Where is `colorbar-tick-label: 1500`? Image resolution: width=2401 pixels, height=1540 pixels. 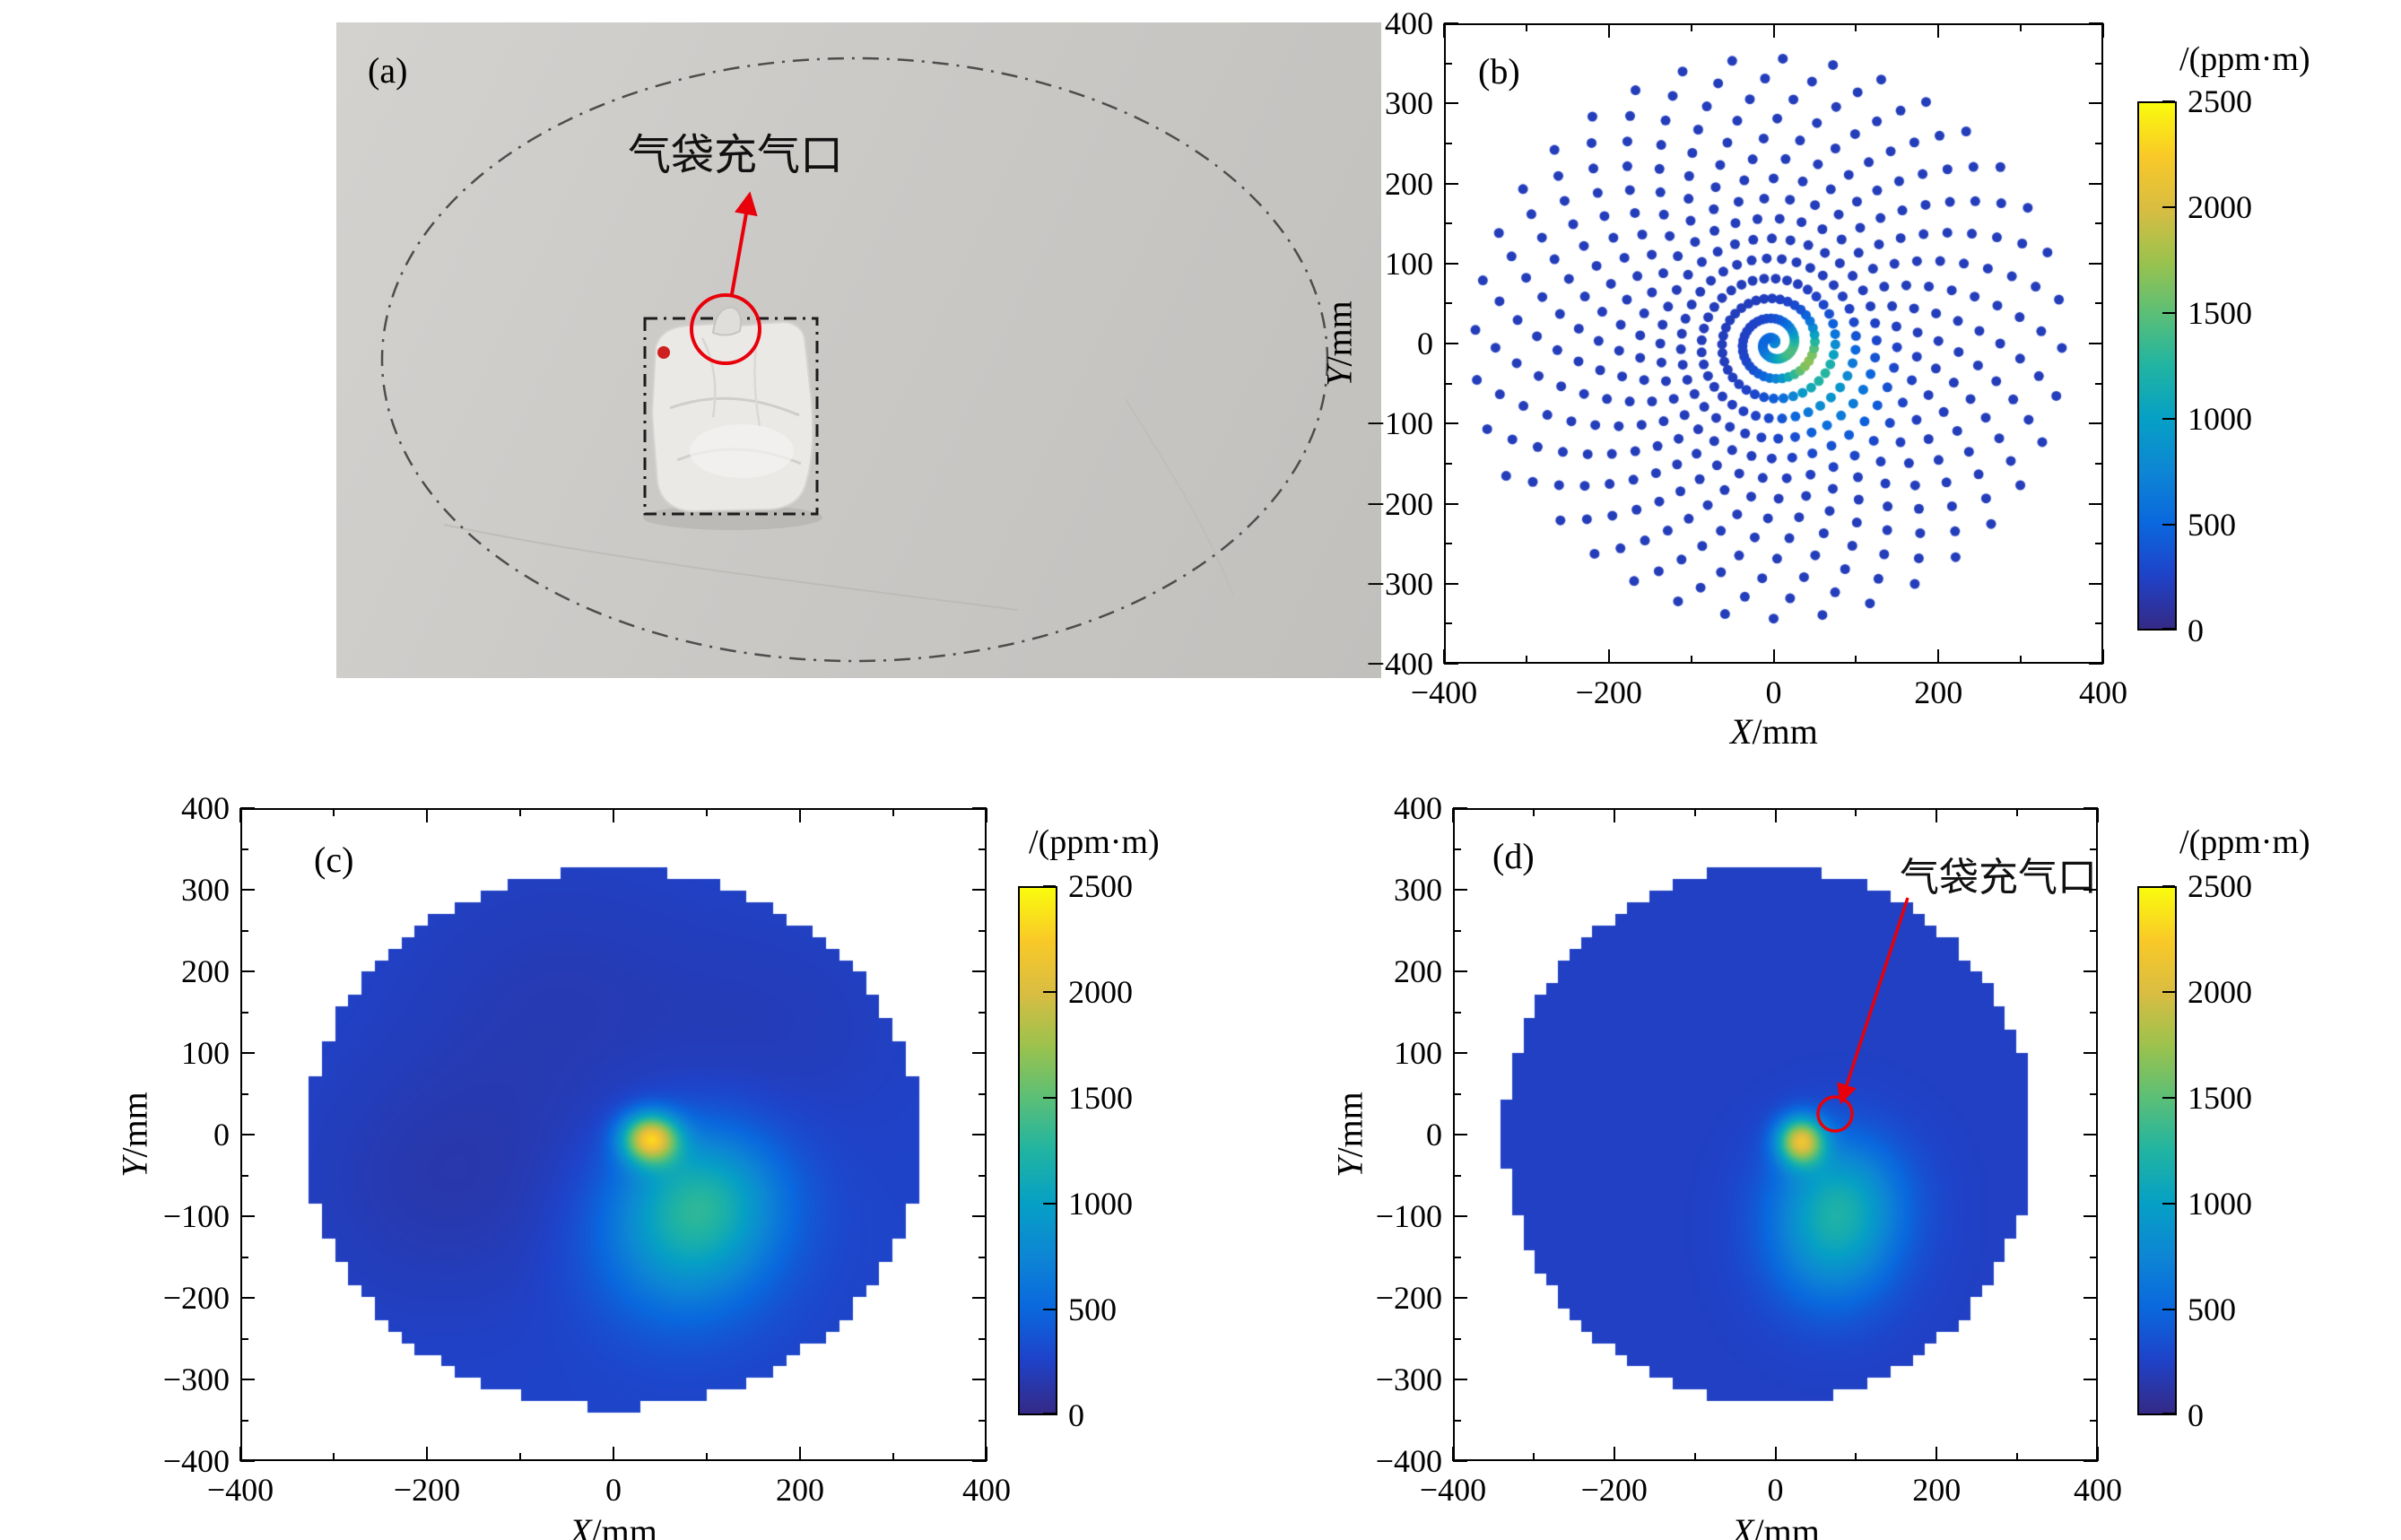
colorbar-tick-label: 1500 is located at coordinates (1100, 1098).